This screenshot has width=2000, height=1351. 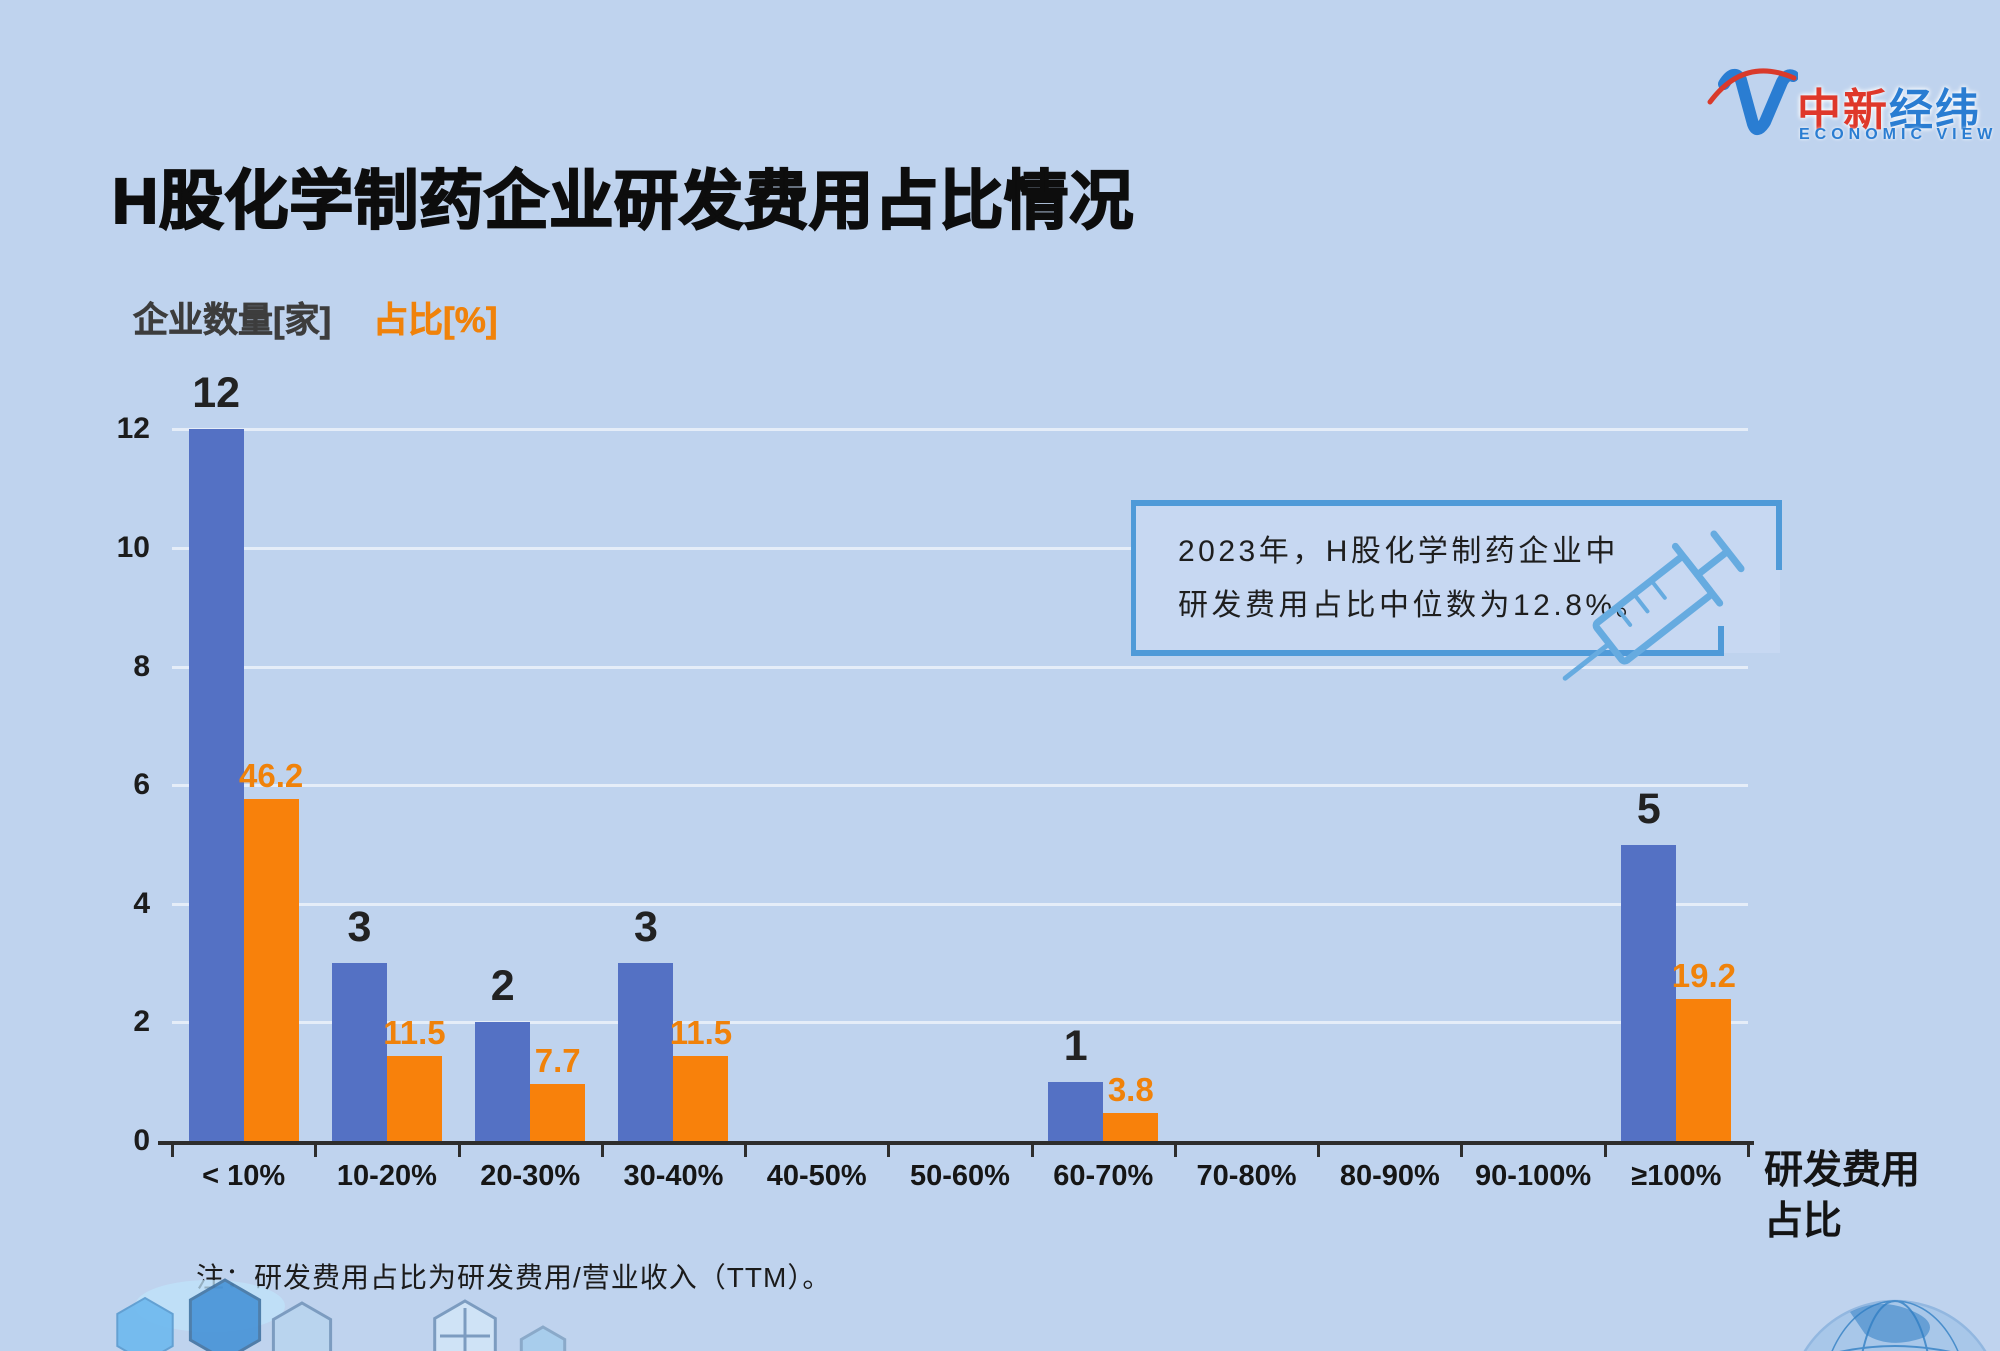 I want to click on x-axis-line, so click(x=956, y=1143).